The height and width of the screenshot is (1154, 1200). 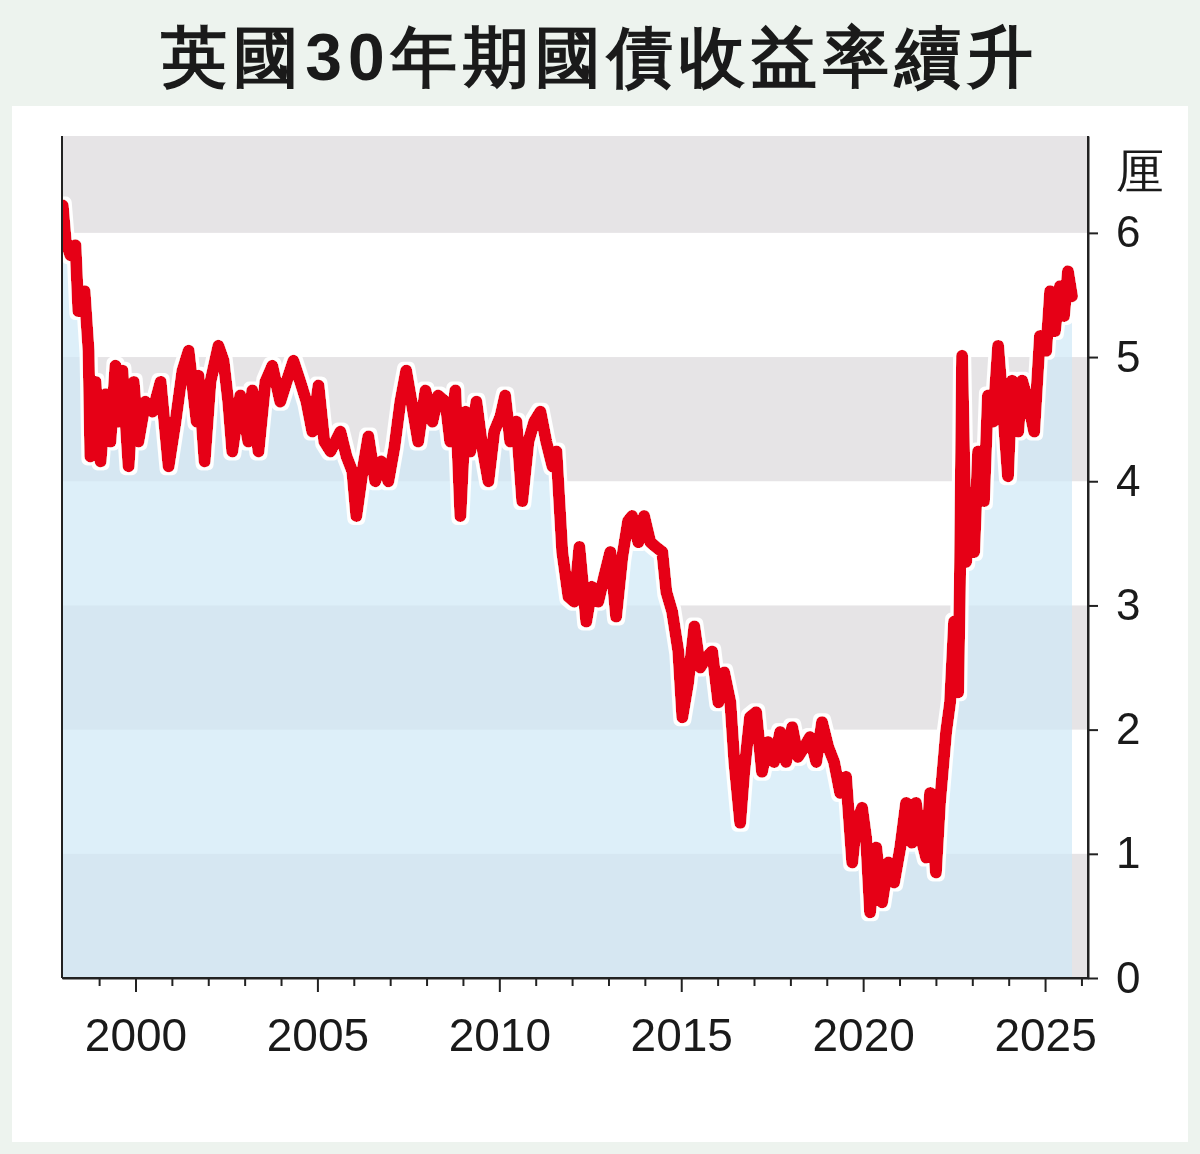 What do you see at coordinates (1128, 605) in the screenshot?
I see `y-tick-label: 3` at bounding box center [1128, 605].